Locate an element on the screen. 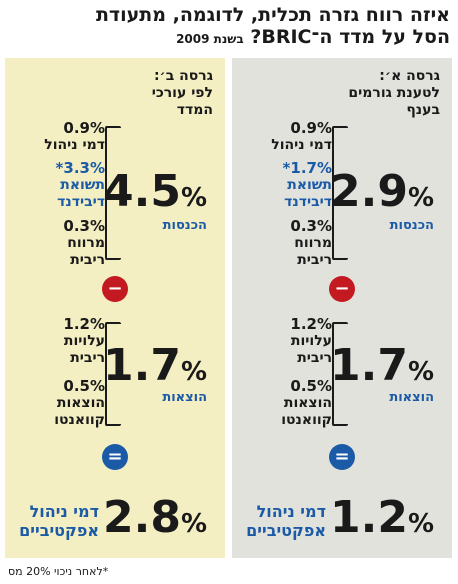  panel-a-item-interest-spread: 0.3% מרווח ריבית is located at coordinates (302, 243).